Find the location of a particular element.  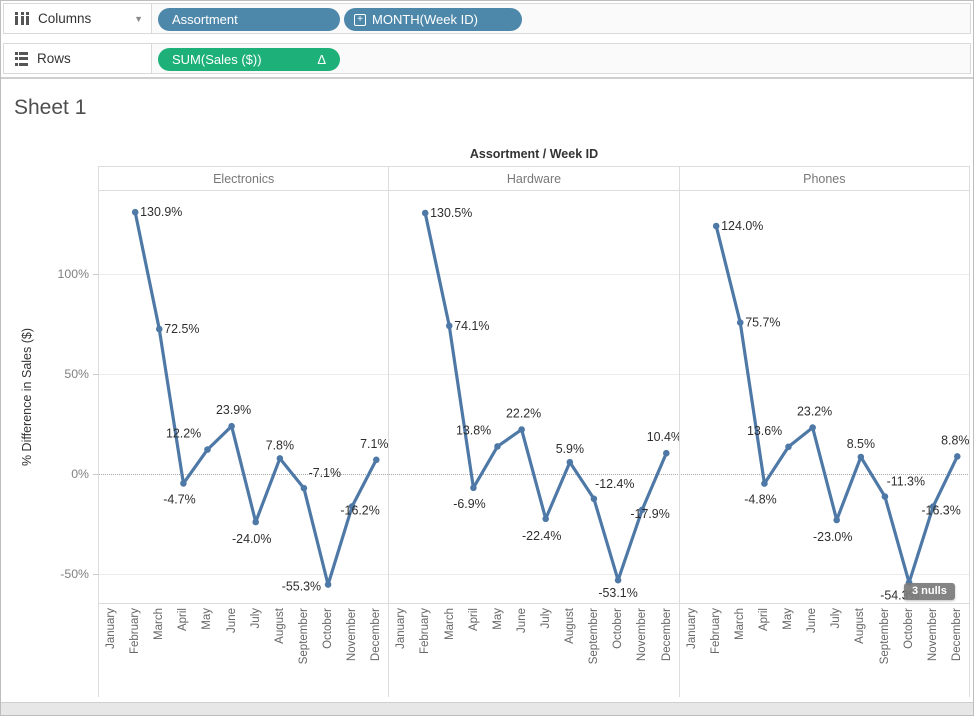

data-point-hardware-may is located at coordinates (498, 446).